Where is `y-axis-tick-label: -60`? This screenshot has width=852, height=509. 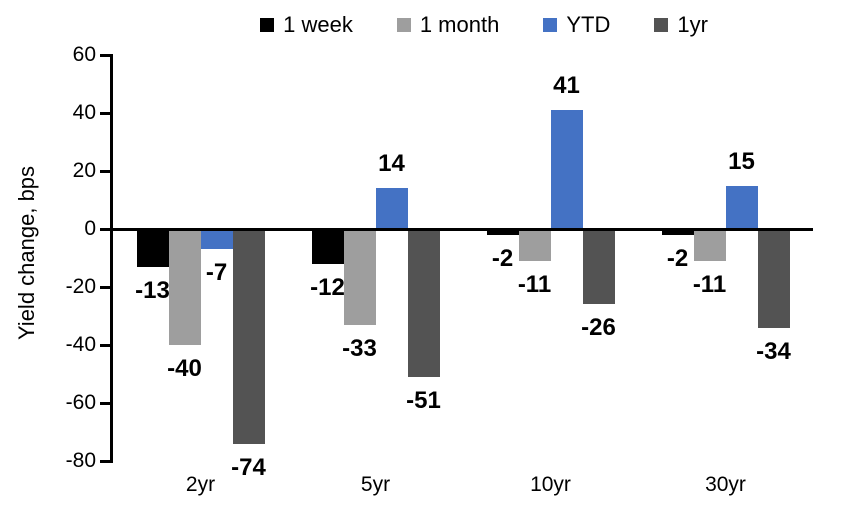
y-axis-tick-label: -60 is located at coordinates (80, 402).